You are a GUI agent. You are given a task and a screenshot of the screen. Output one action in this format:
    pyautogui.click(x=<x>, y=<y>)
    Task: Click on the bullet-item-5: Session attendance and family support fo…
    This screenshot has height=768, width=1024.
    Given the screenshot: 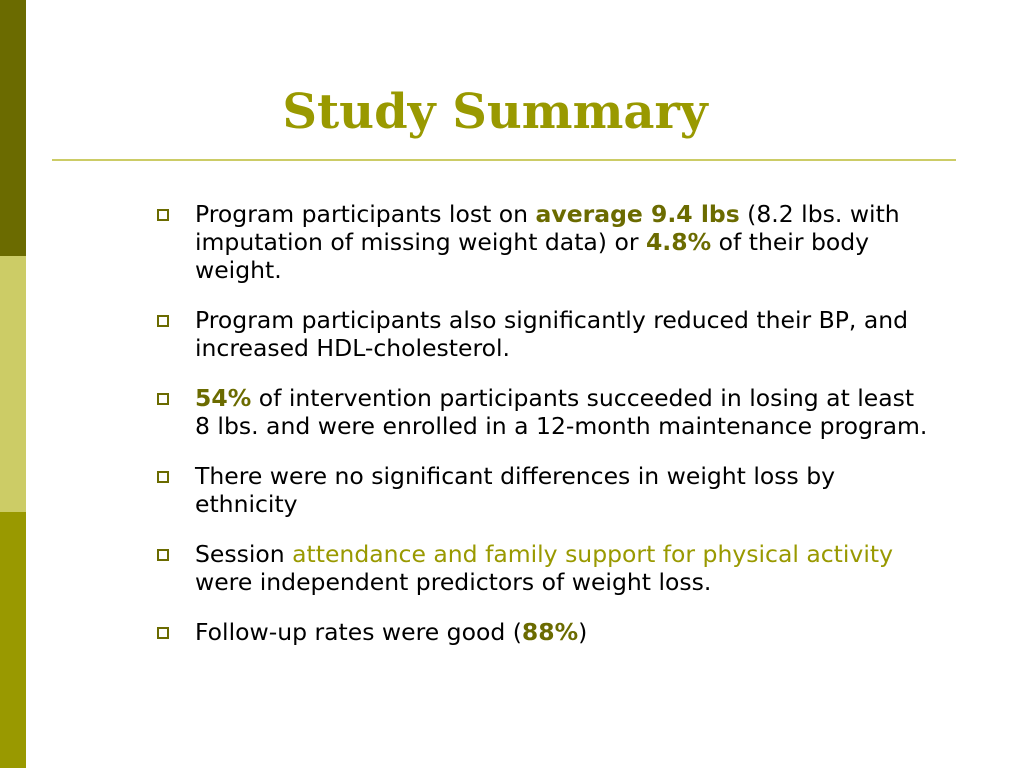 What is the action you would take?
    pyautogui.click(x=545, y=568)
    